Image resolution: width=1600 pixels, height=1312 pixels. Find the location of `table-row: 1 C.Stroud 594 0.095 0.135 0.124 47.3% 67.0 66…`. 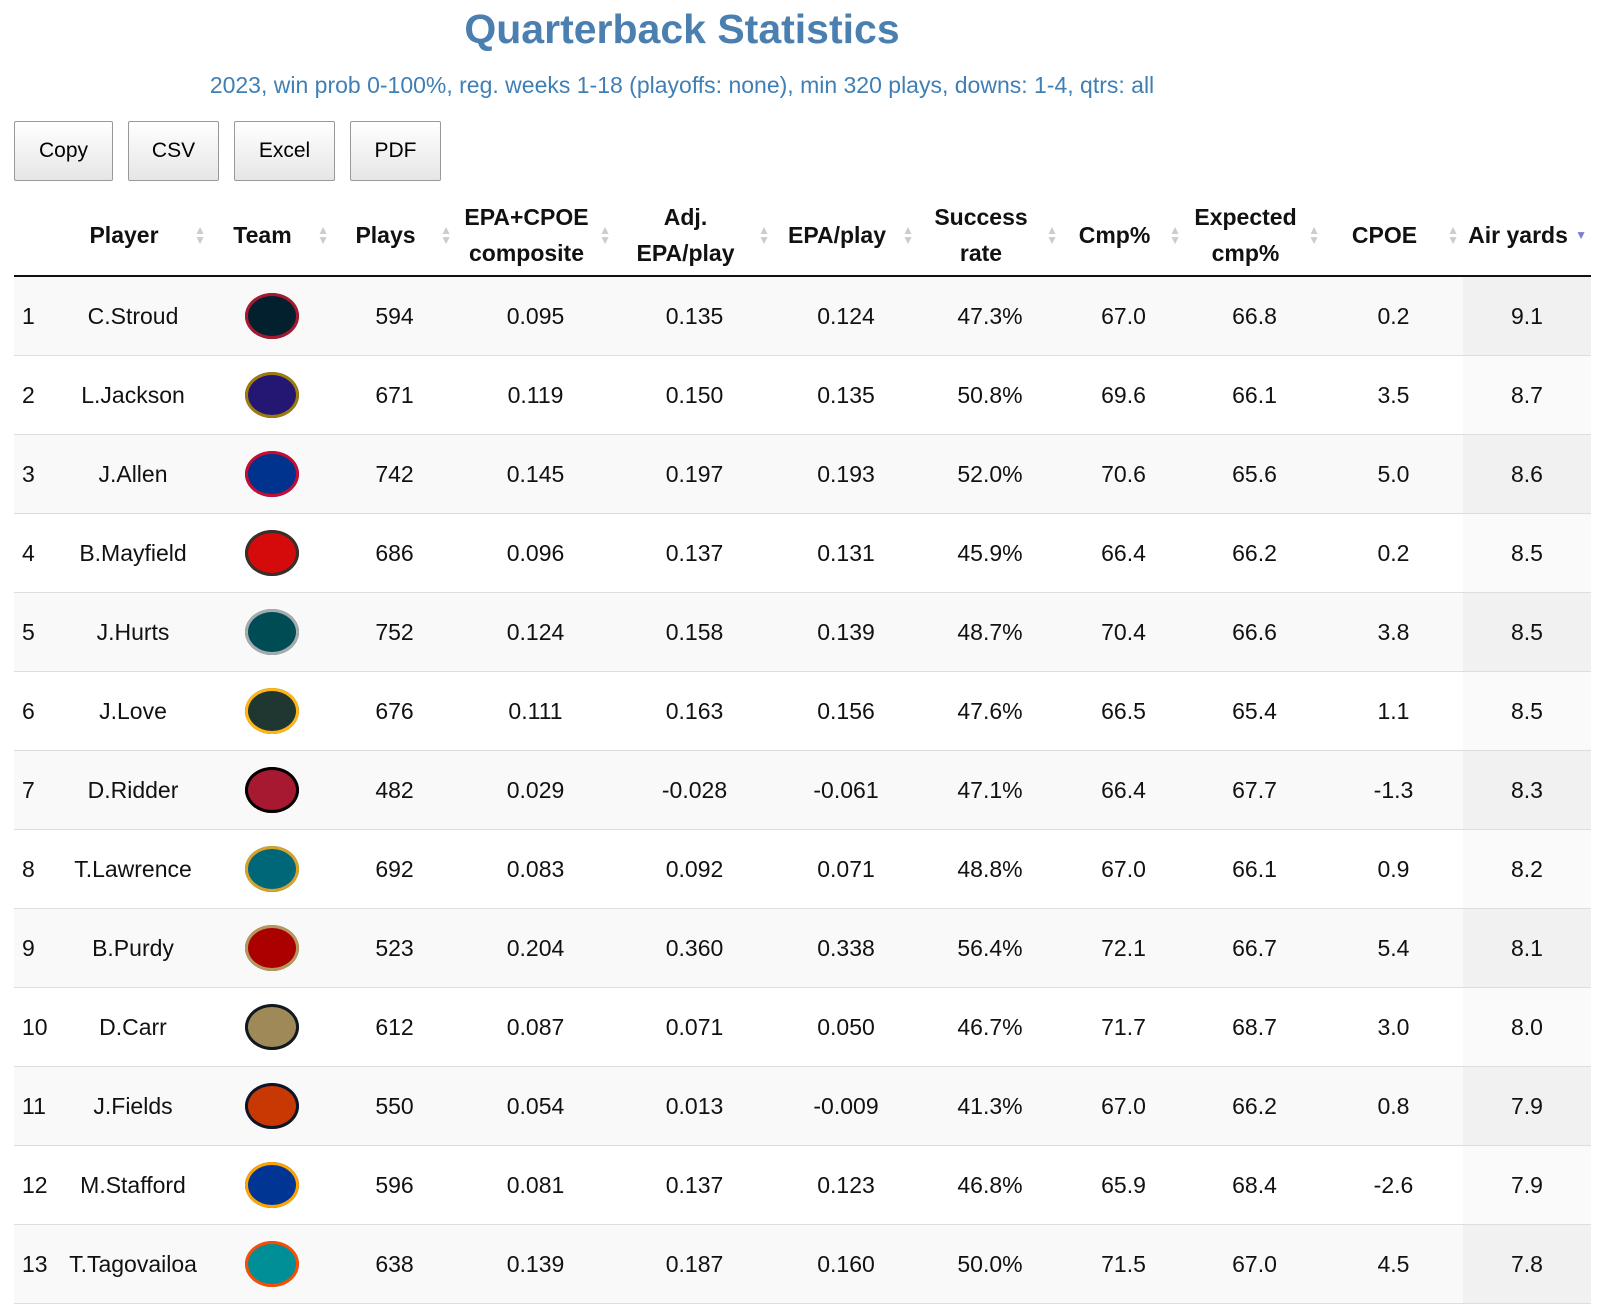

table-row: 1 C.Stroud 594 0.095 0.135 0.124 47.3% 67.0 66… is located at coordinates (802, 316).